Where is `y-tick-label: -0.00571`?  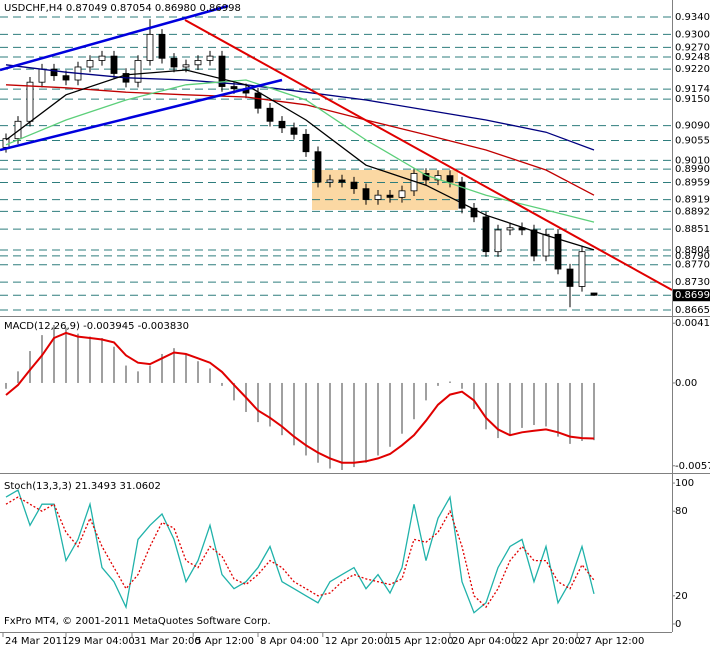
y-tick-label: -0.00571 is located at coordinates (692, 466).